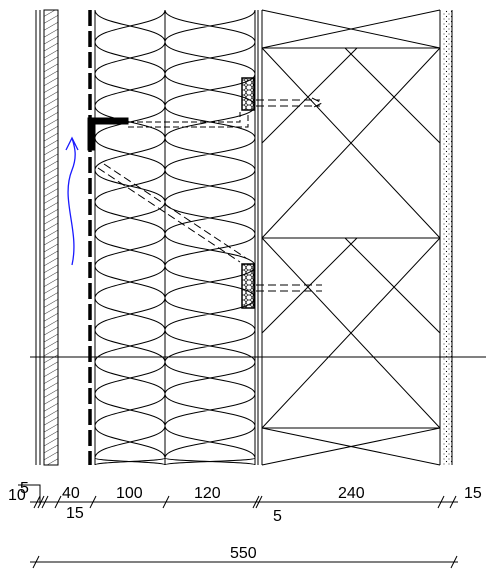 Image resolution: width=486 pixels, height=576 pixels. I want to click on dim-label: 240, so click(351, 493).